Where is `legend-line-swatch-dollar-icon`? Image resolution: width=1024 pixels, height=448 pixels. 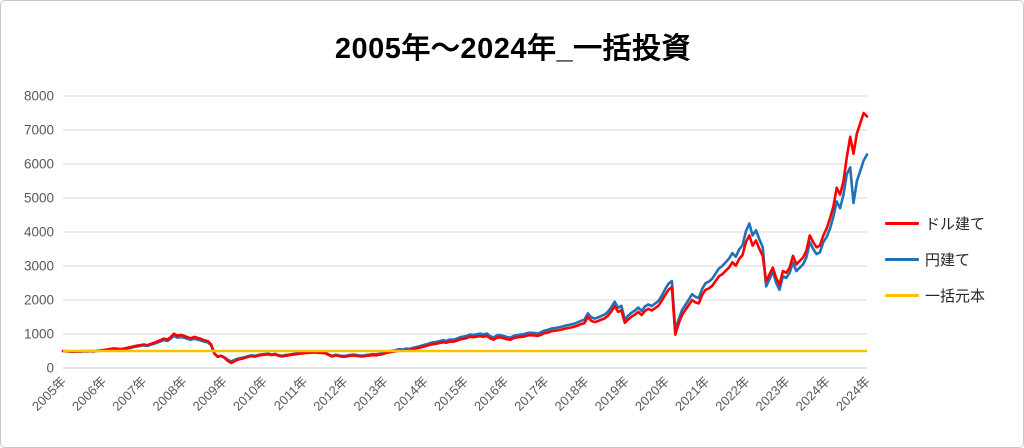 legend-line-swatch-dollar-icon is located at coordinates (902, 223).